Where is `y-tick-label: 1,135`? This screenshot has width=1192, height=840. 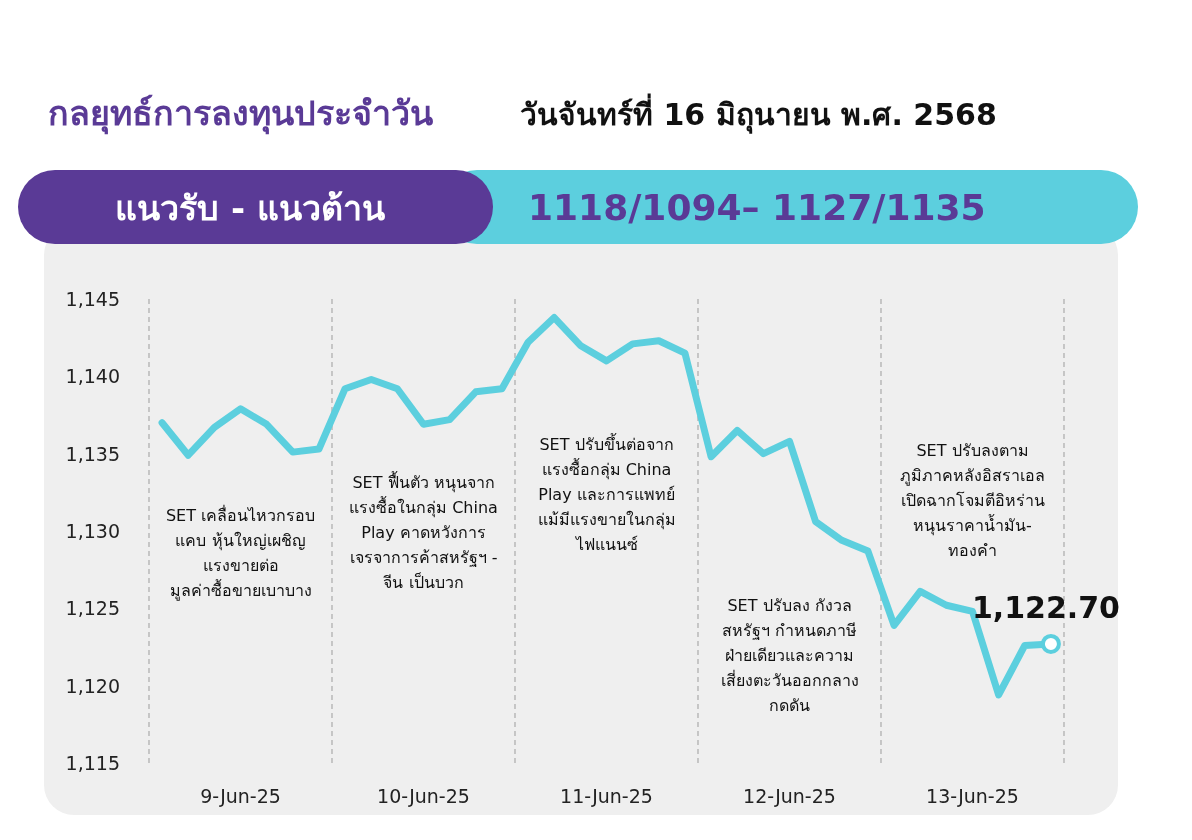
y-tick-label: 1,135 is located at coordinates (92, 453).